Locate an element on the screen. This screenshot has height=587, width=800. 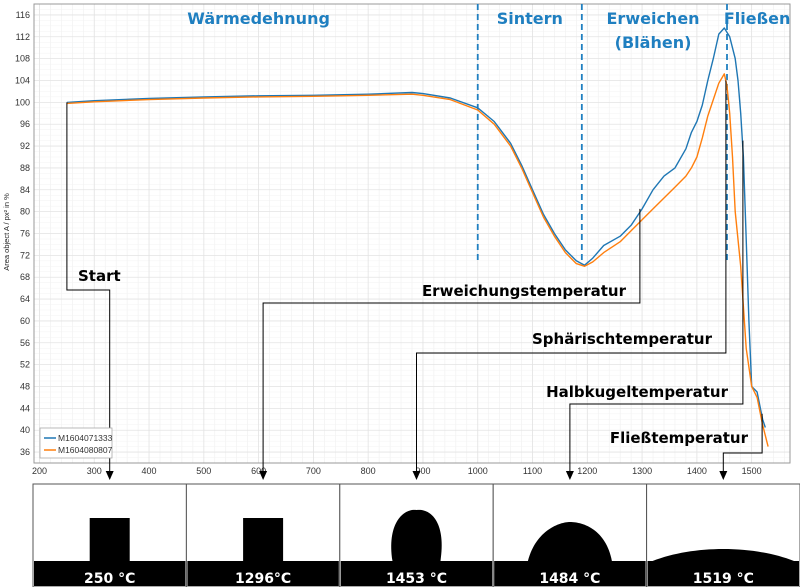
legend-box is located at coordinates (76, 443).